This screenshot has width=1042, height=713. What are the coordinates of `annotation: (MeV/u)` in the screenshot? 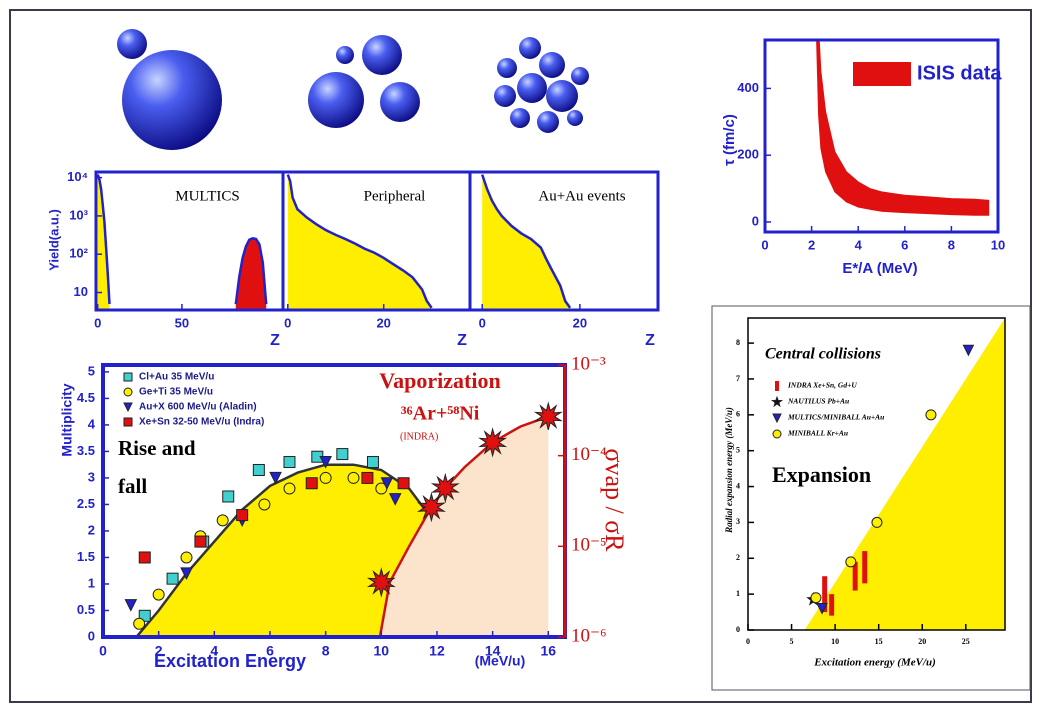 It's located at (500, 661).